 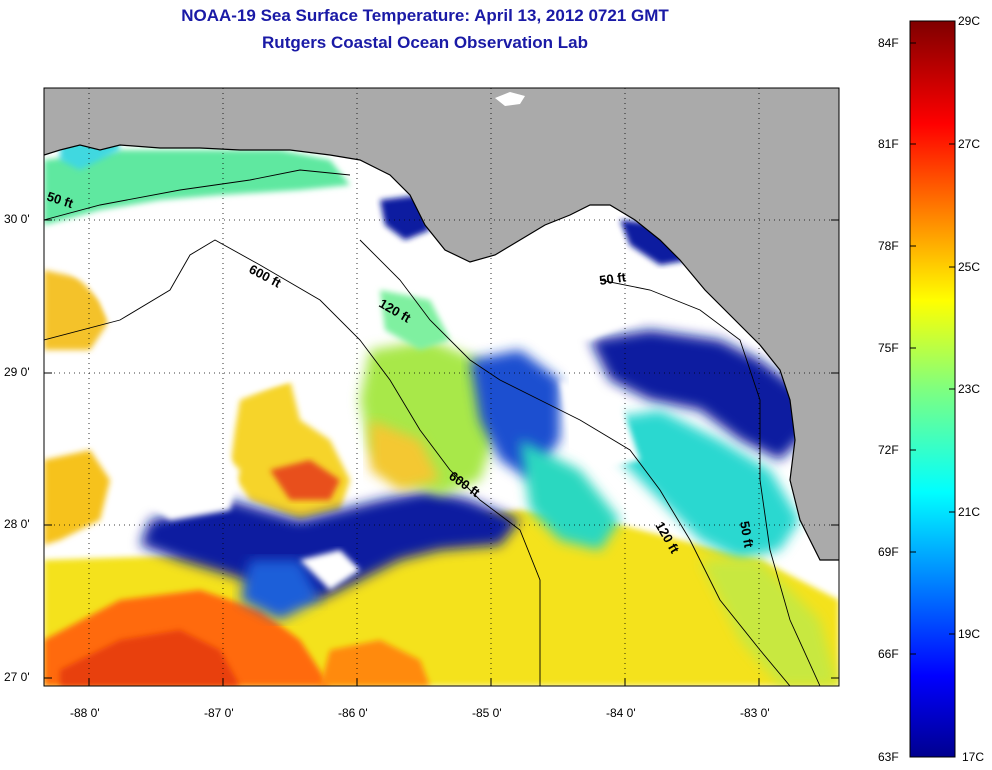 What do you see at coordinates (85, 713) in the screenshot?
I see `lon-label: -88 0'` at bounding box center [85, 713].